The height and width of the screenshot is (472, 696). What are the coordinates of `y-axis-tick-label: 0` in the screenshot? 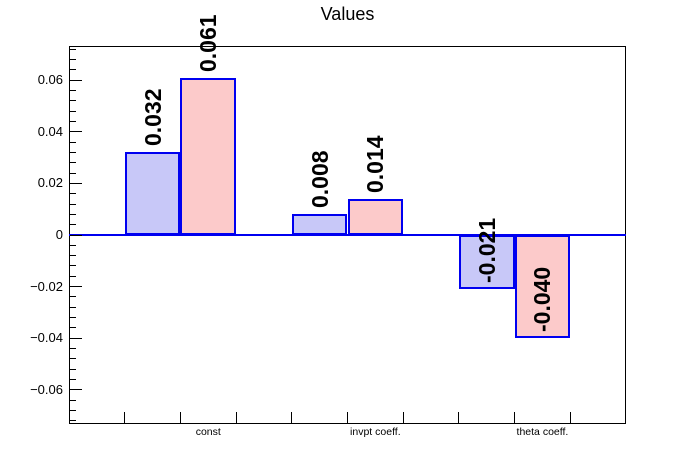 It's located at (59, 234).